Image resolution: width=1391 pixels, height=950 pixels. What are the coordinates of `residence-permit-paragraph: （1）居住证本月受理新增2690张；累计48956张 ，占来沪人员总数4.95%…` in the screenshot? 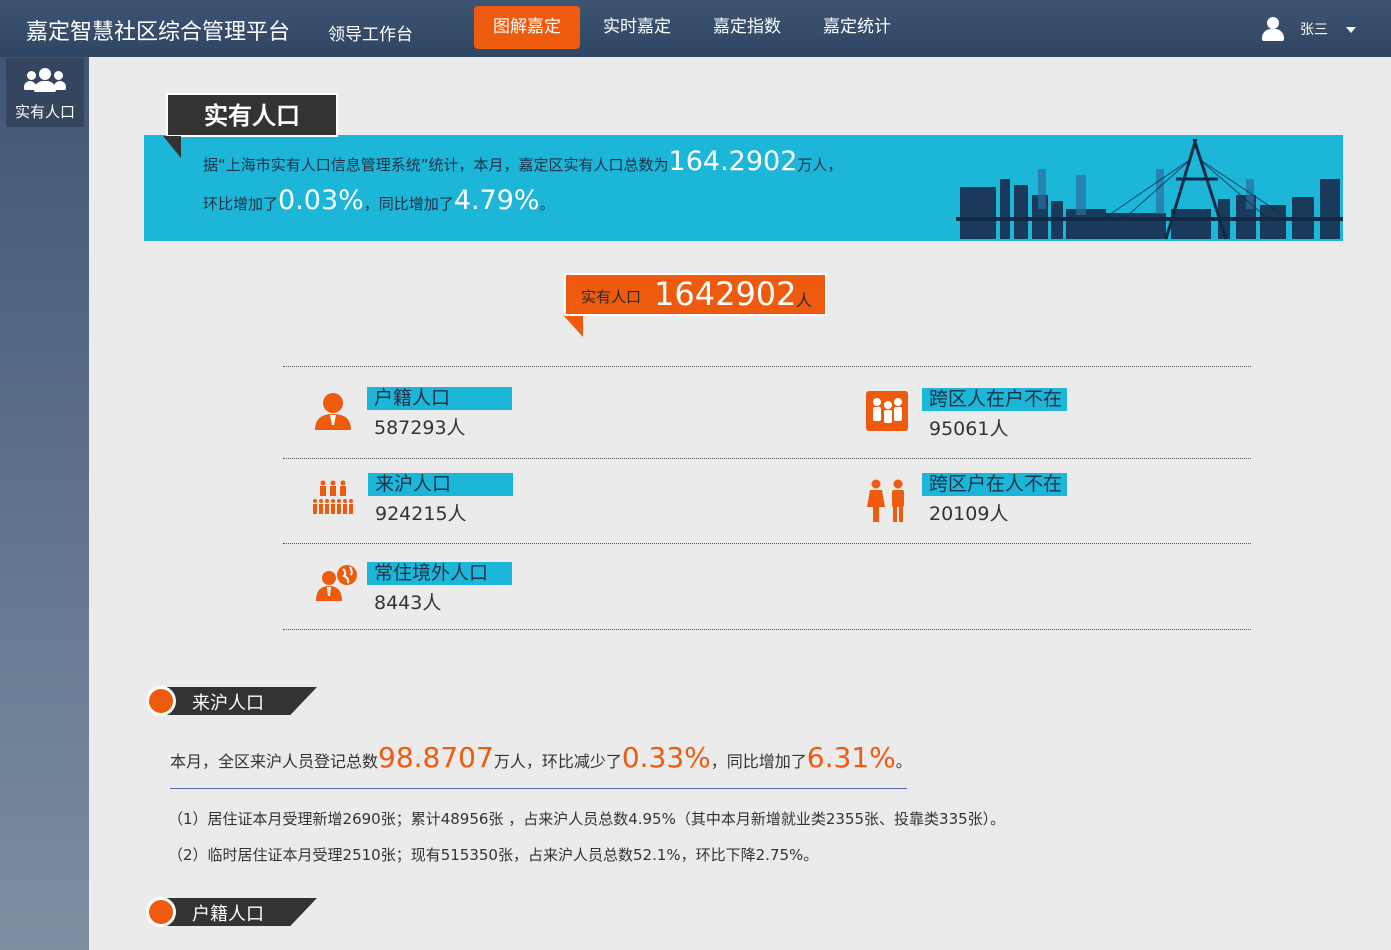 It's located at (587, 819).